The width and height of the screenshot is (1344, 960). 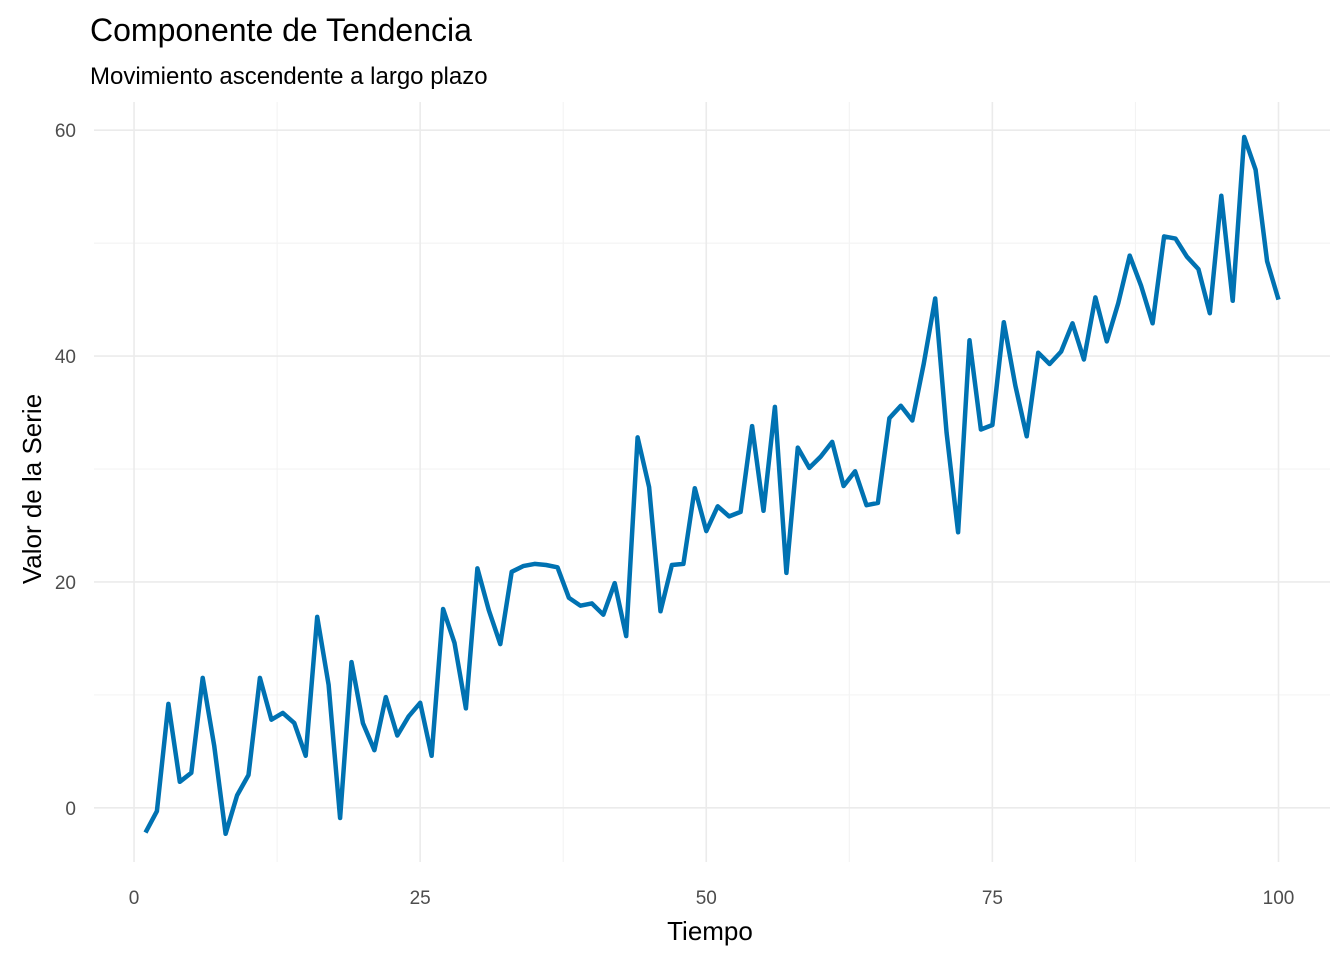 What do you see at coordinates (281, 30) in the screenshot?
I see `chart-title: Componente de Tendencia` at bounding box center [281, 30].